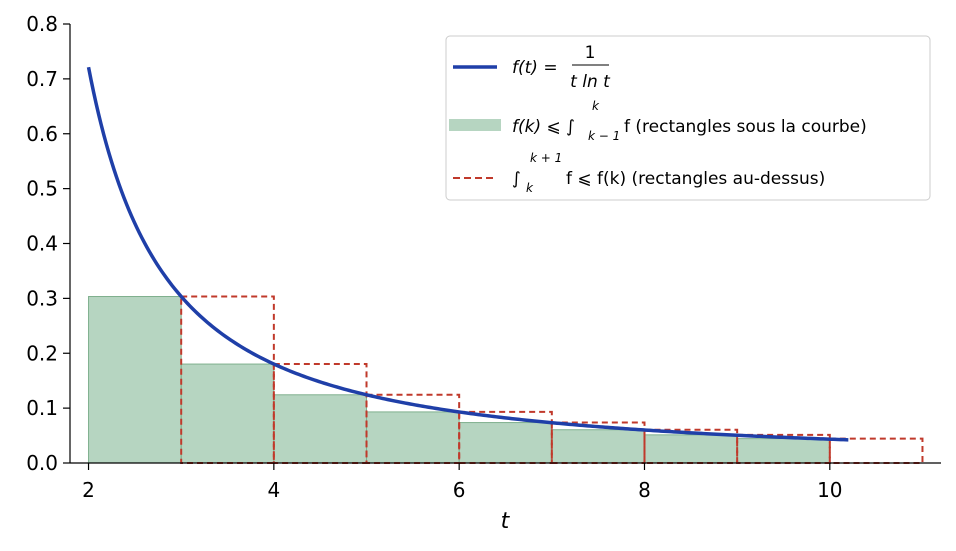 This screenshot has height=551, width=956. Describe the element at coordinates (516, 179) in the screenshot. I see `legend-upper-main: ∫` at that location.